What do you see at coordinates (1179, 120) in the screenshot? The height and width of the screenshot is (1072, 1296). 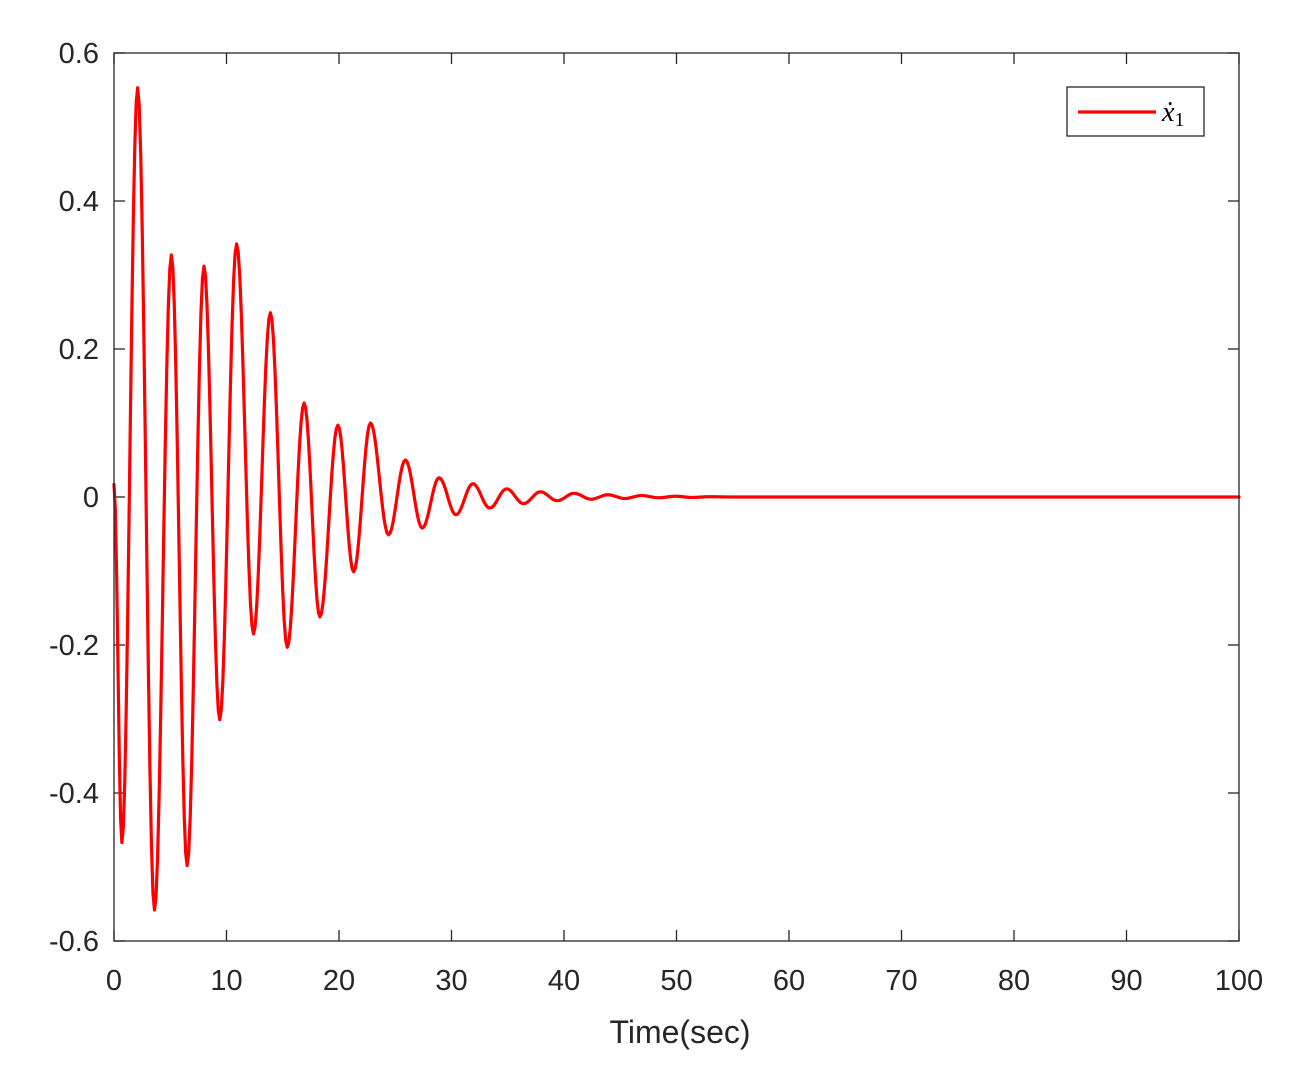 I see `legend-label-subscript: 1` at bounding box center [1179, 120].